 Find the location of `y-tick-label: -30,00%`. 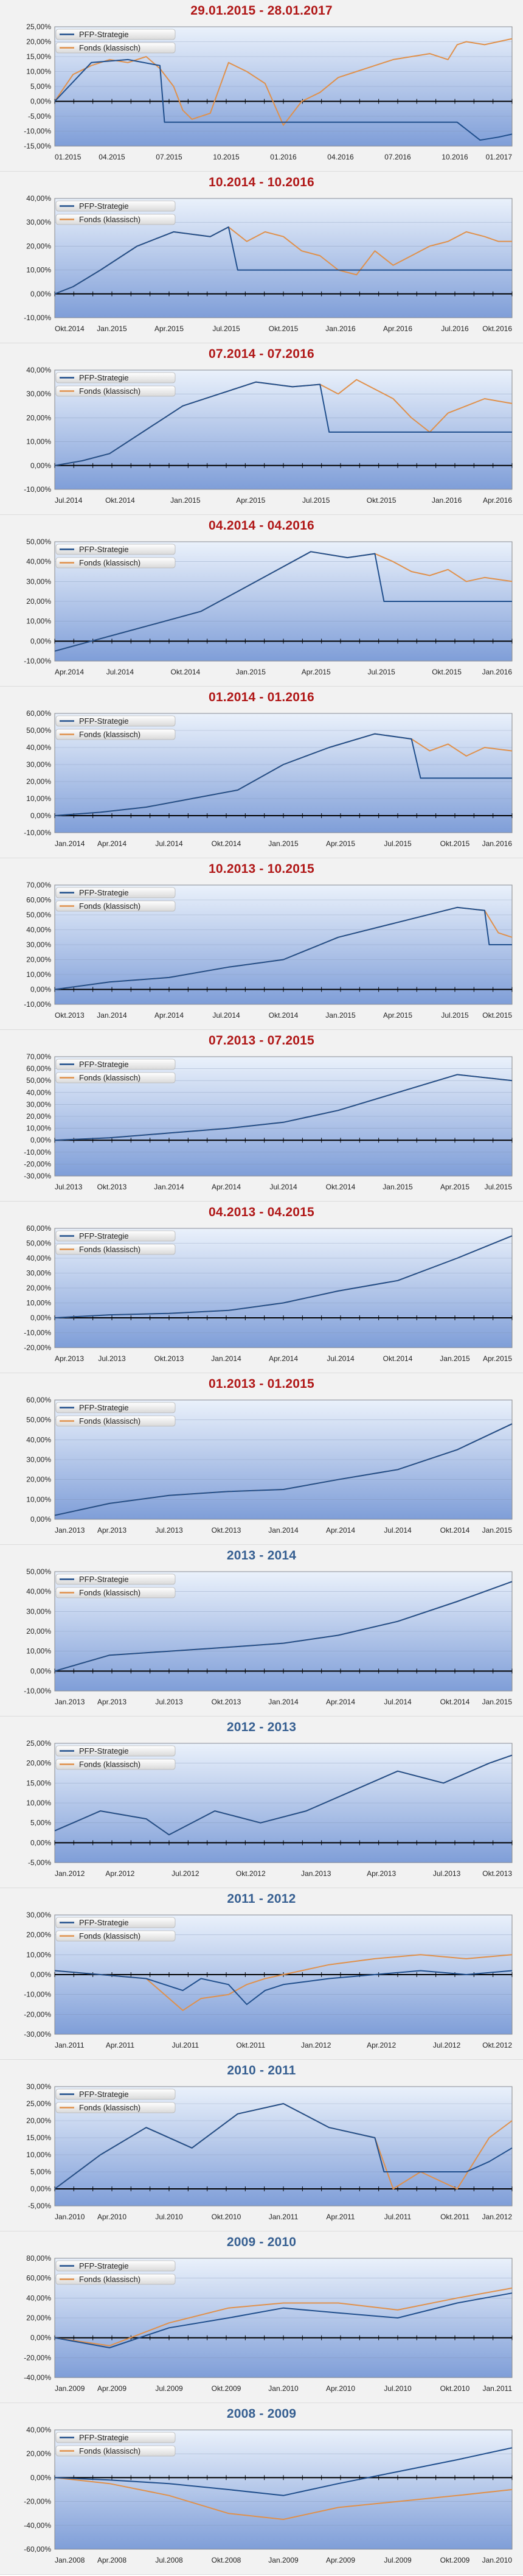

y-tick-label: -30,00% is located at coordinates (38, 1176).